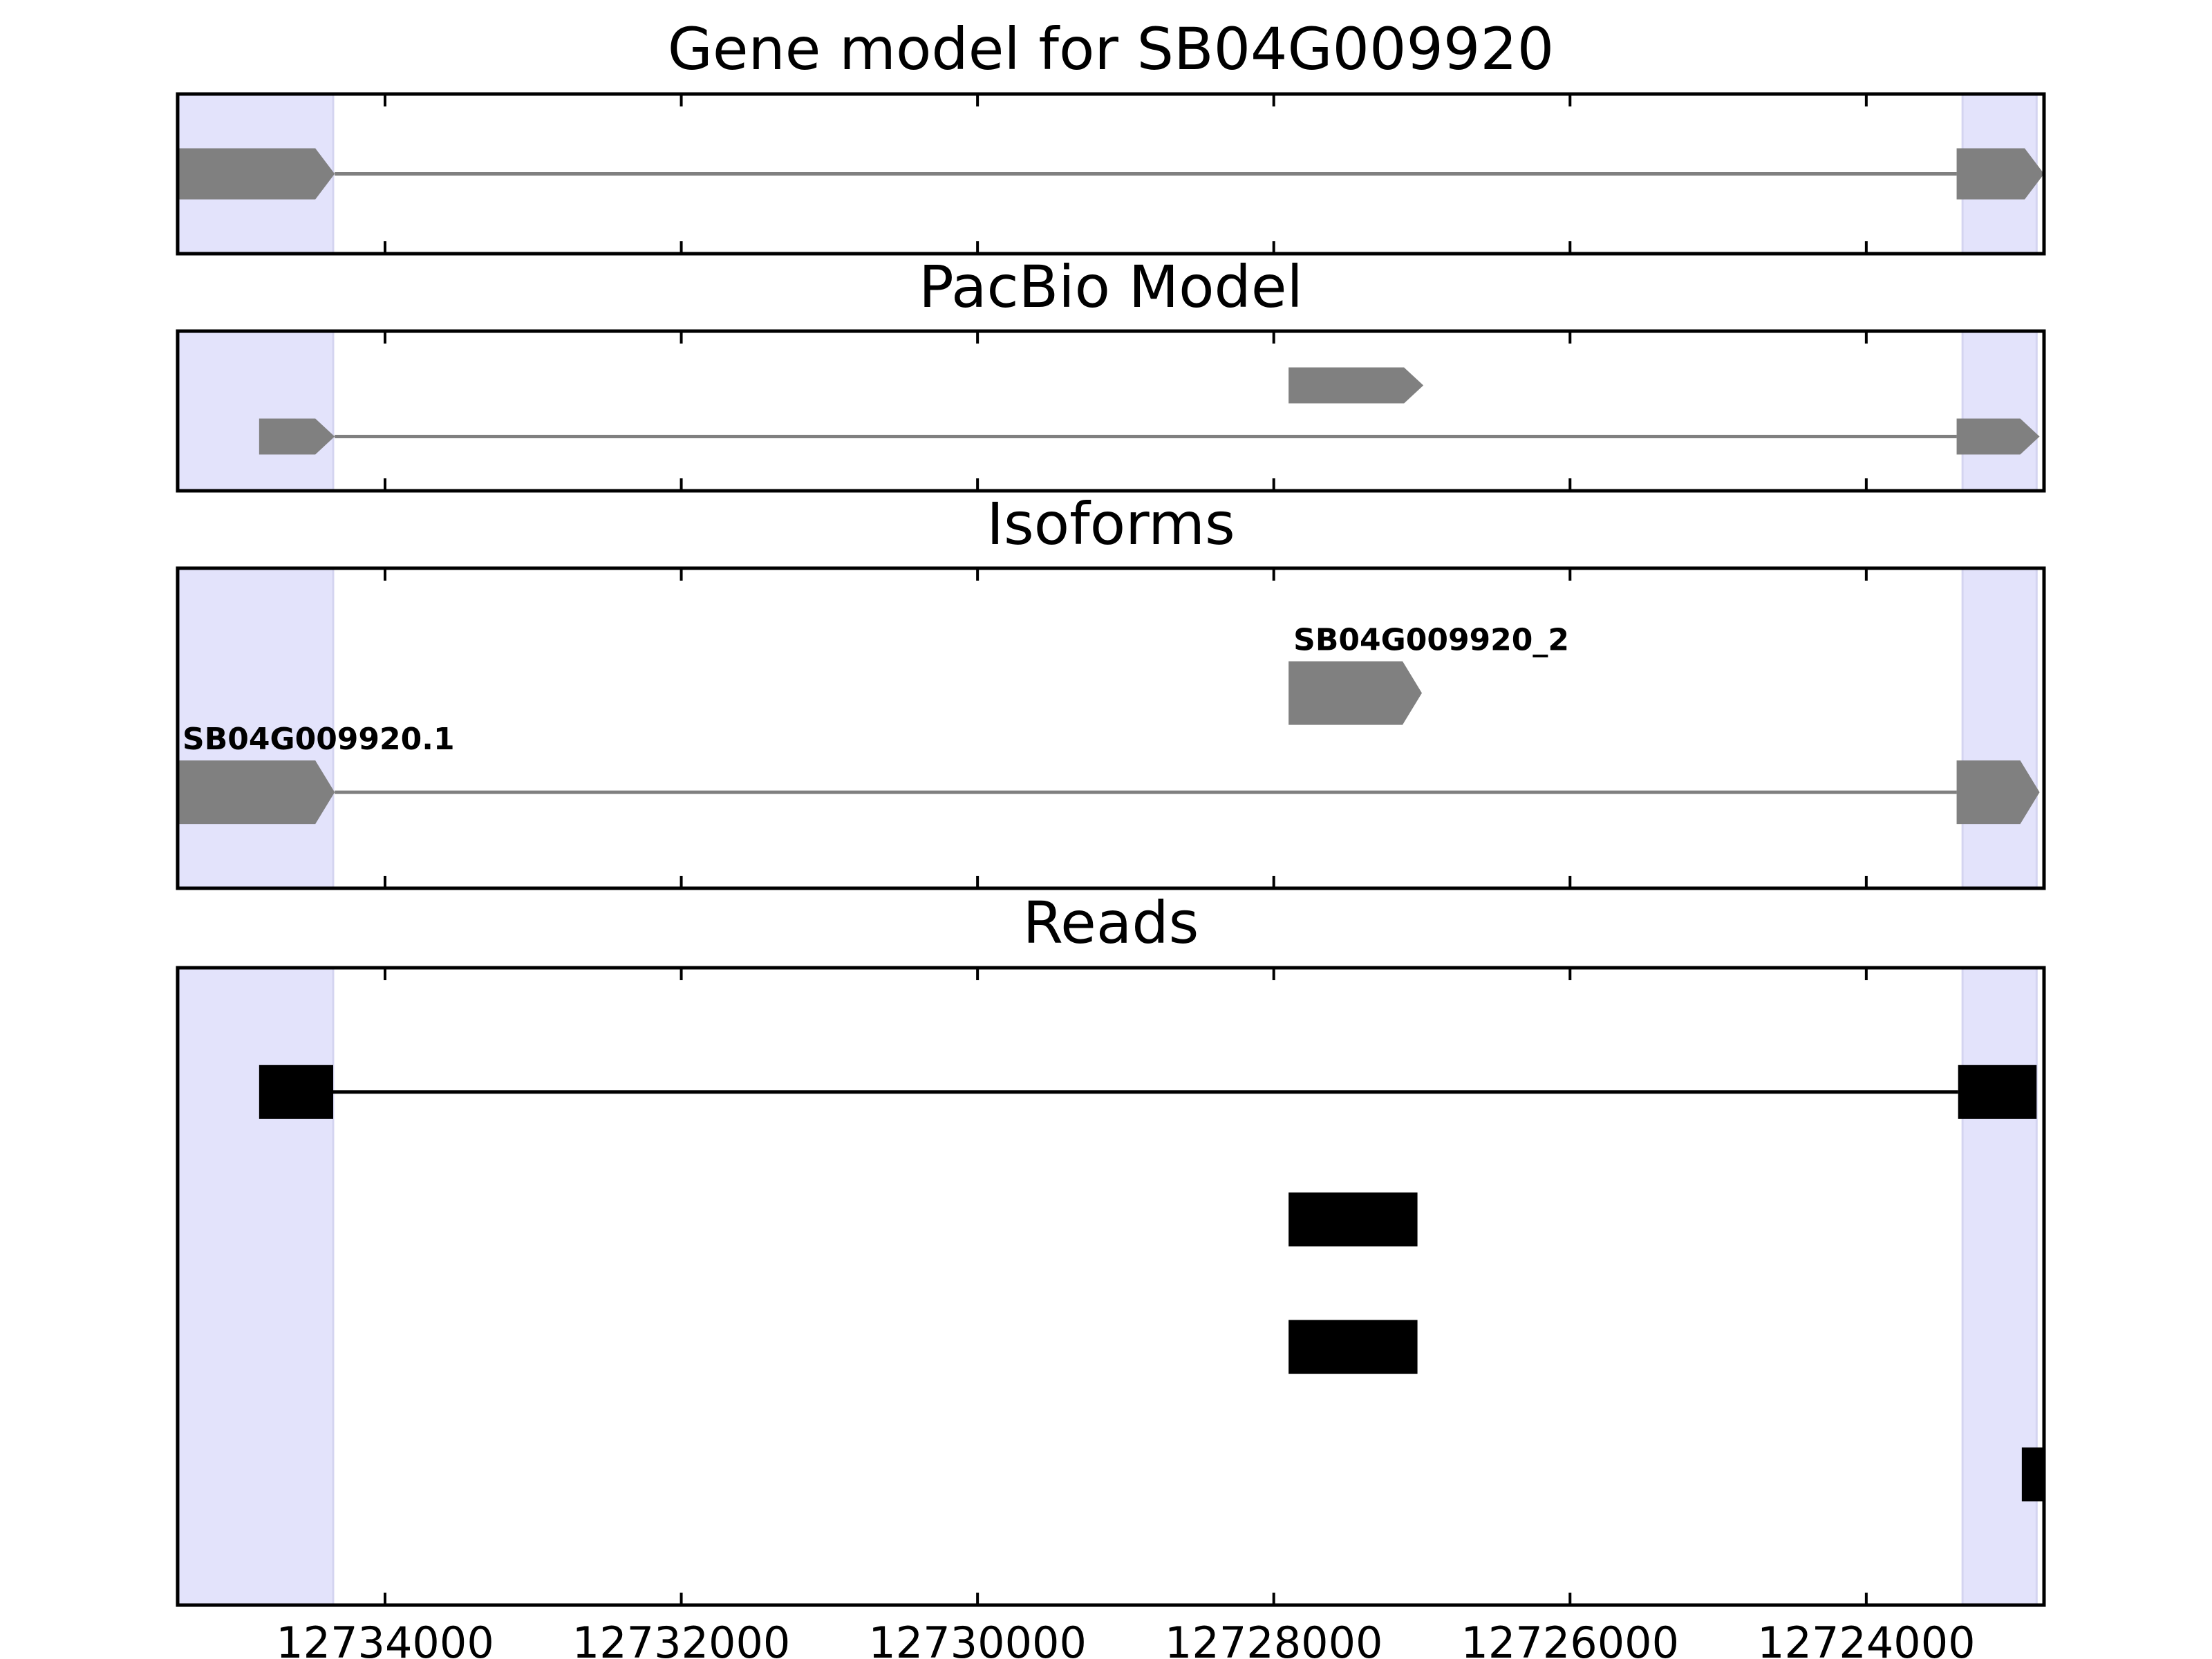  Describe the element at coordinates (978, 1638) in the screenshot. I see `x-tick-label: 12730000` at that location.